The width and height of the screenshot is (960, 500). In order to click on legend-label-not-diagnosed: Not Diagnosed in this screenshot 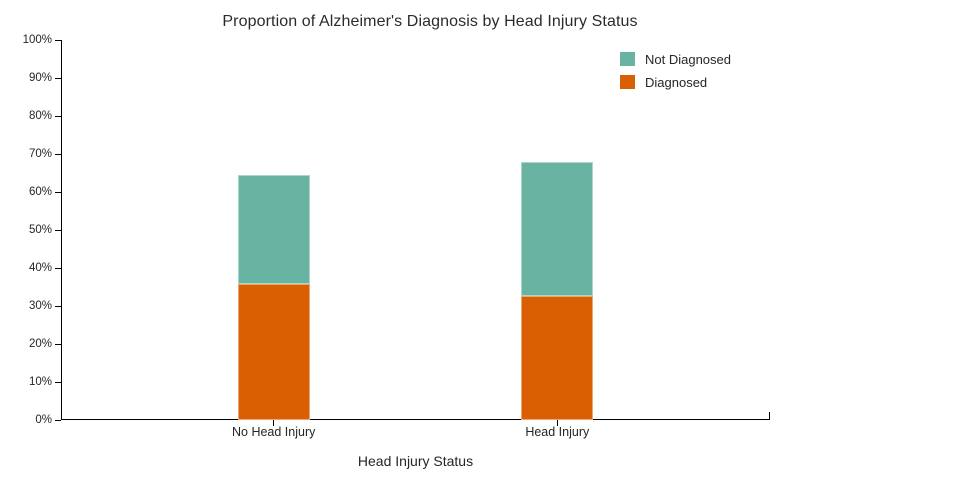, I will do `click(688, 59)`.